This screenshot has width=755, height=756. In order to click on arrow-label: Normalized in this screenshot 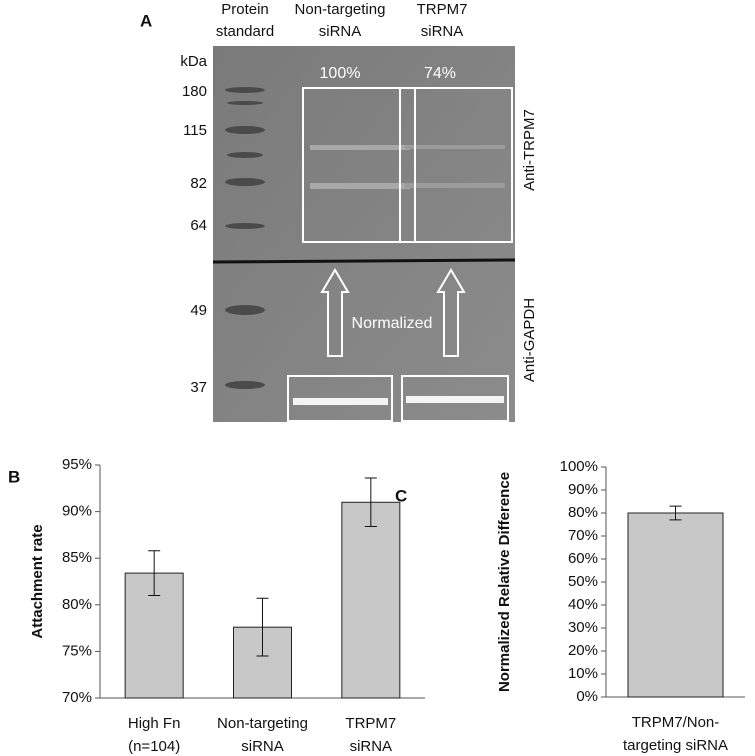, I will do `click(392, 323)`.